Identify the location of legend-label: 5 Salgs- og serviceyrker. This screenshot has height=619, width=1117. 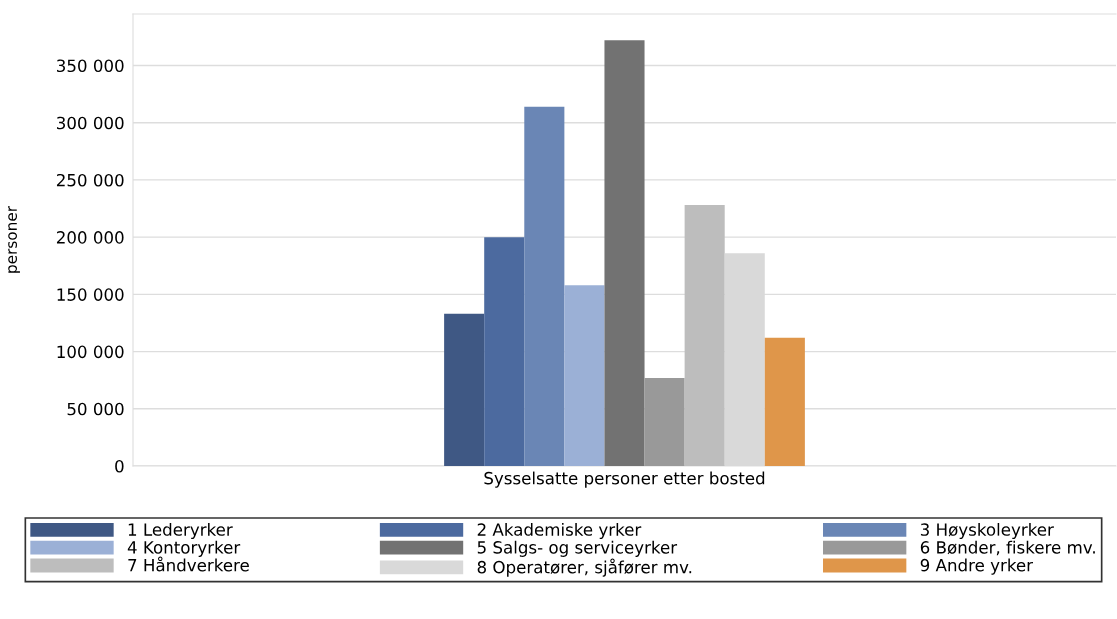
(577, 548).